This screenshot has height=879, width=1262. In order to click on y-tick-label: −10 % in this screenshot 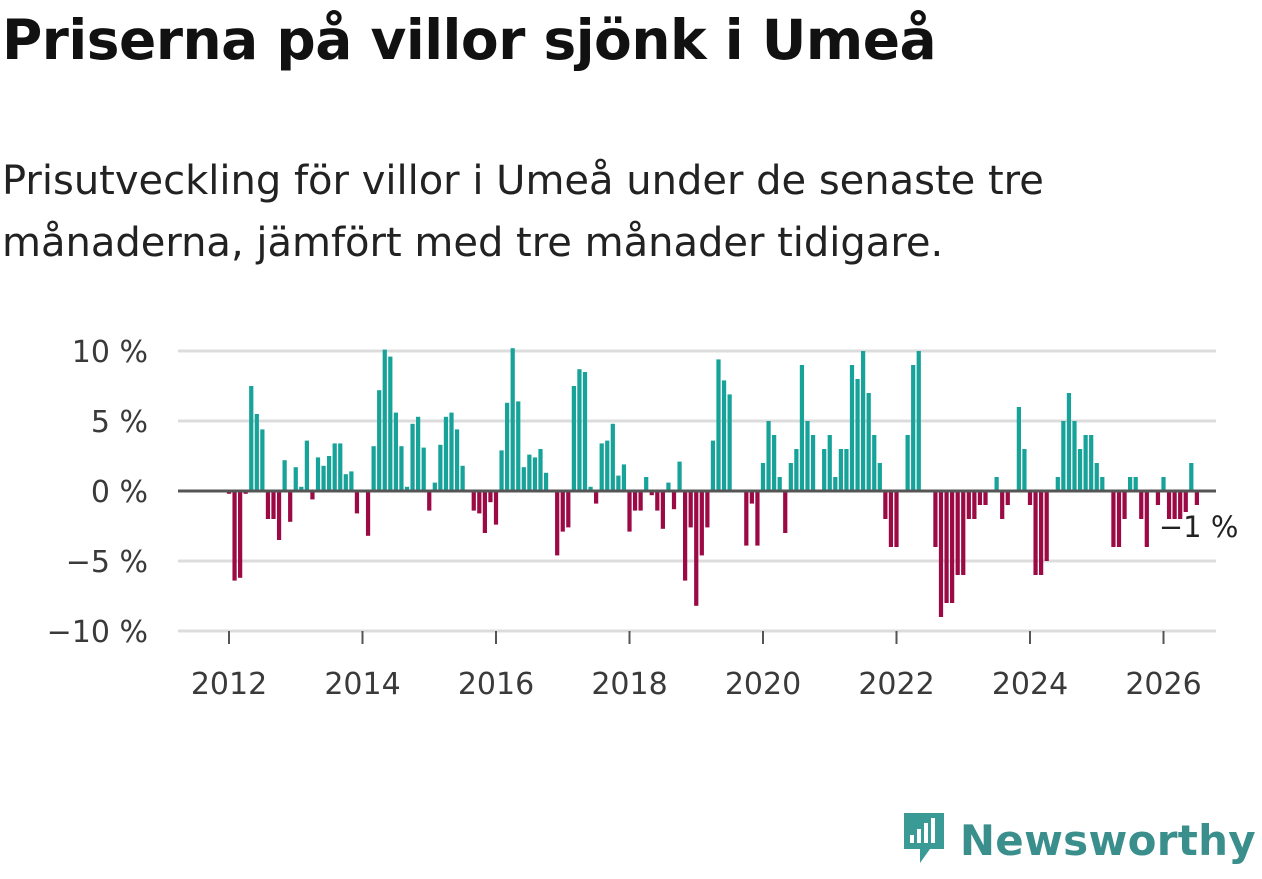, I will do `click(97, 632)`.